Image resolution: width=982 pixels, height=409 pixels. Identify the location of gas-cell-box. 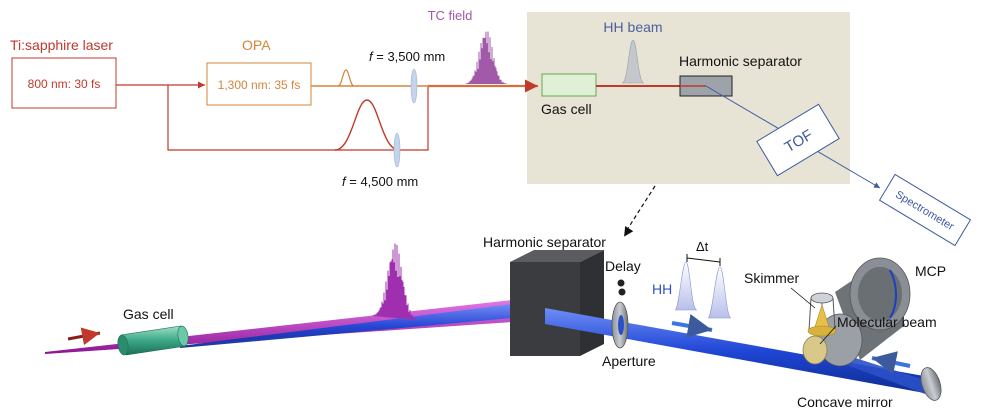
(569, 85).